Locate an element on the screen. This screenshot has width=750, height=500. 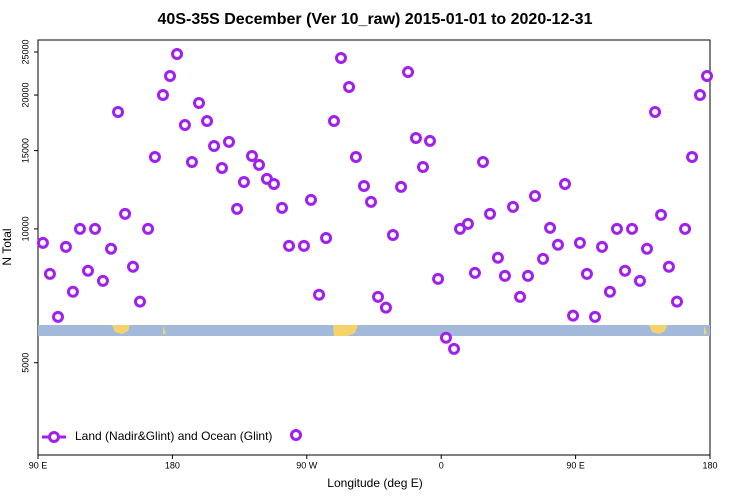
y-tick-label: 5000 is located at coordinates (25, 363).